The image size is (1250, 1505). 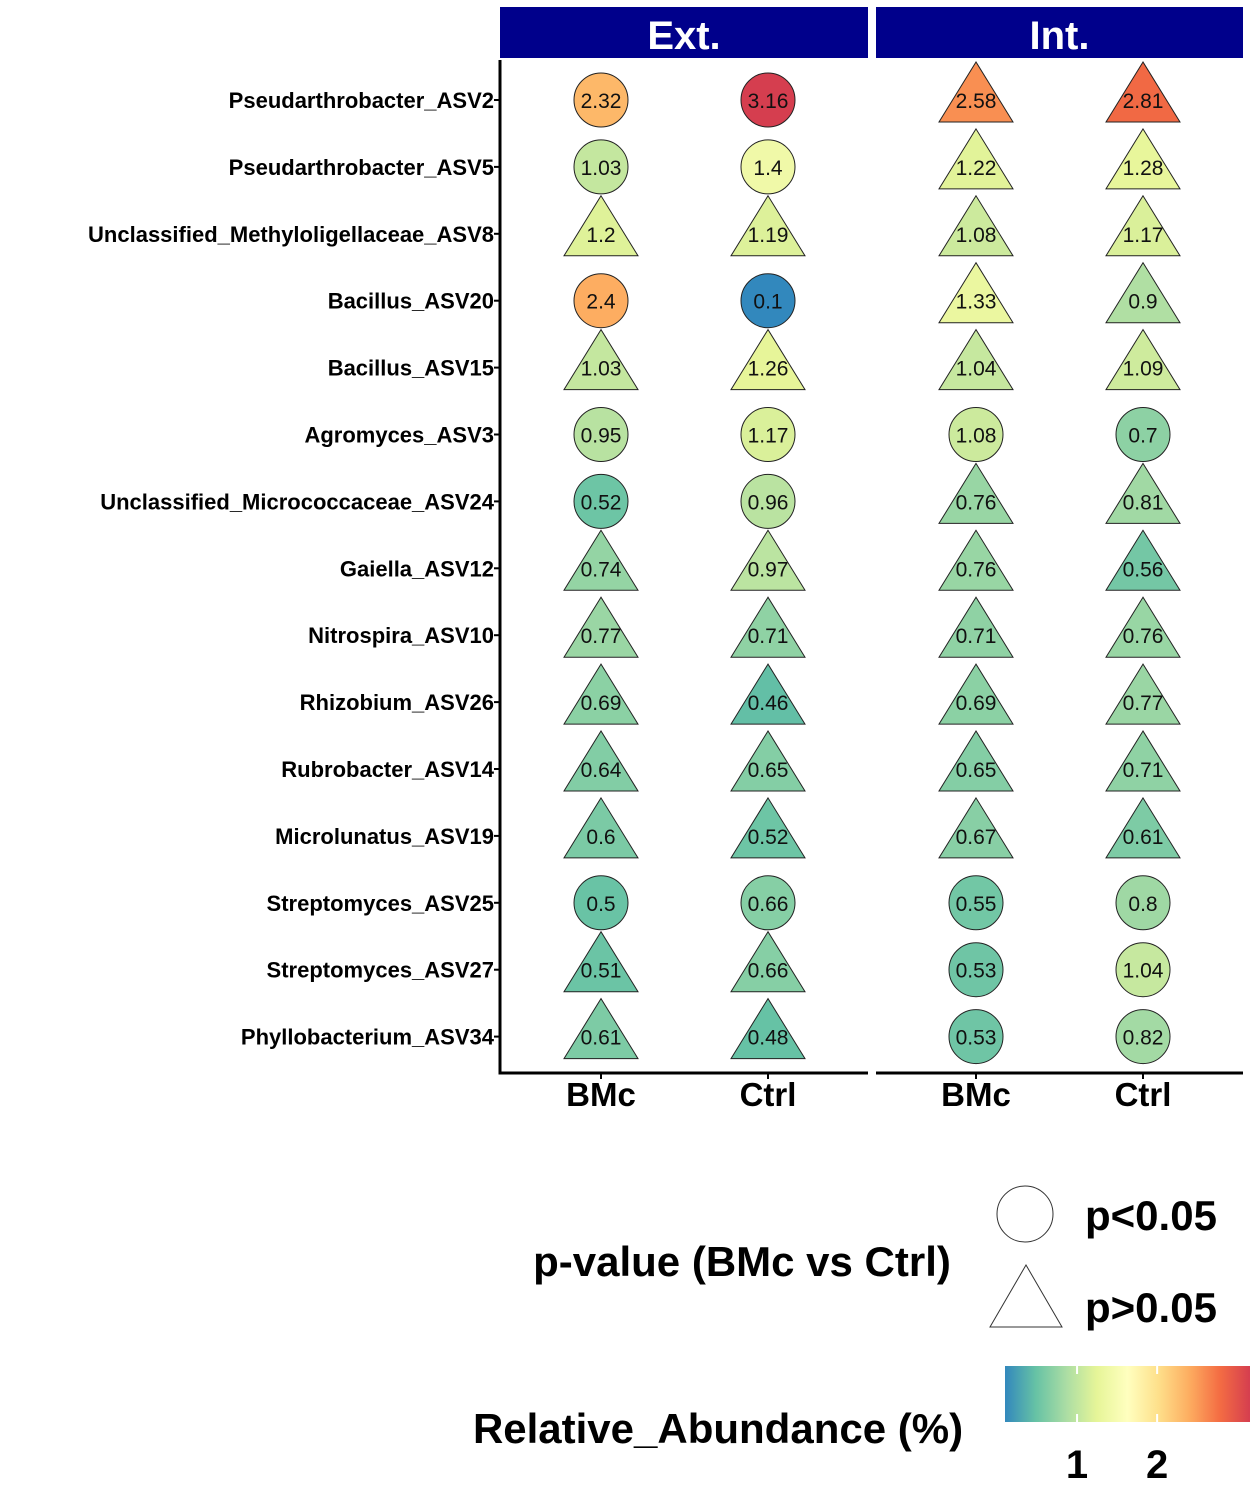 I want to click on data-label: 1.08, so click(x=976, y=436).